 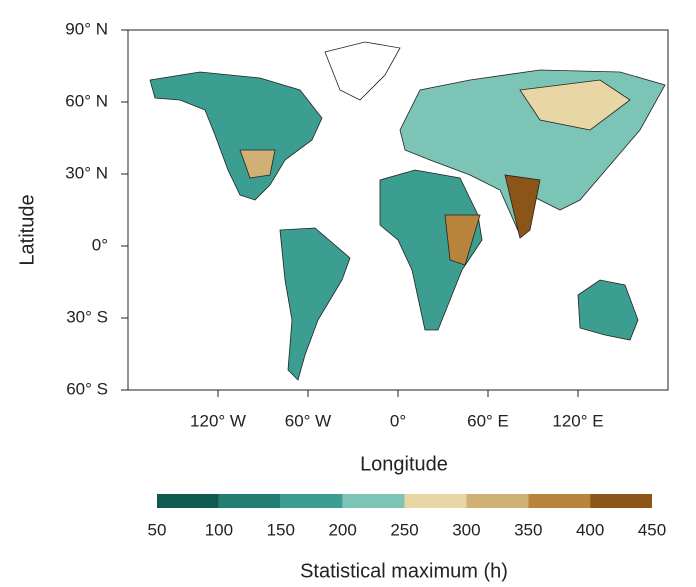 I want to click on x-tick-label: 60° W, so click(x=308, y=420).